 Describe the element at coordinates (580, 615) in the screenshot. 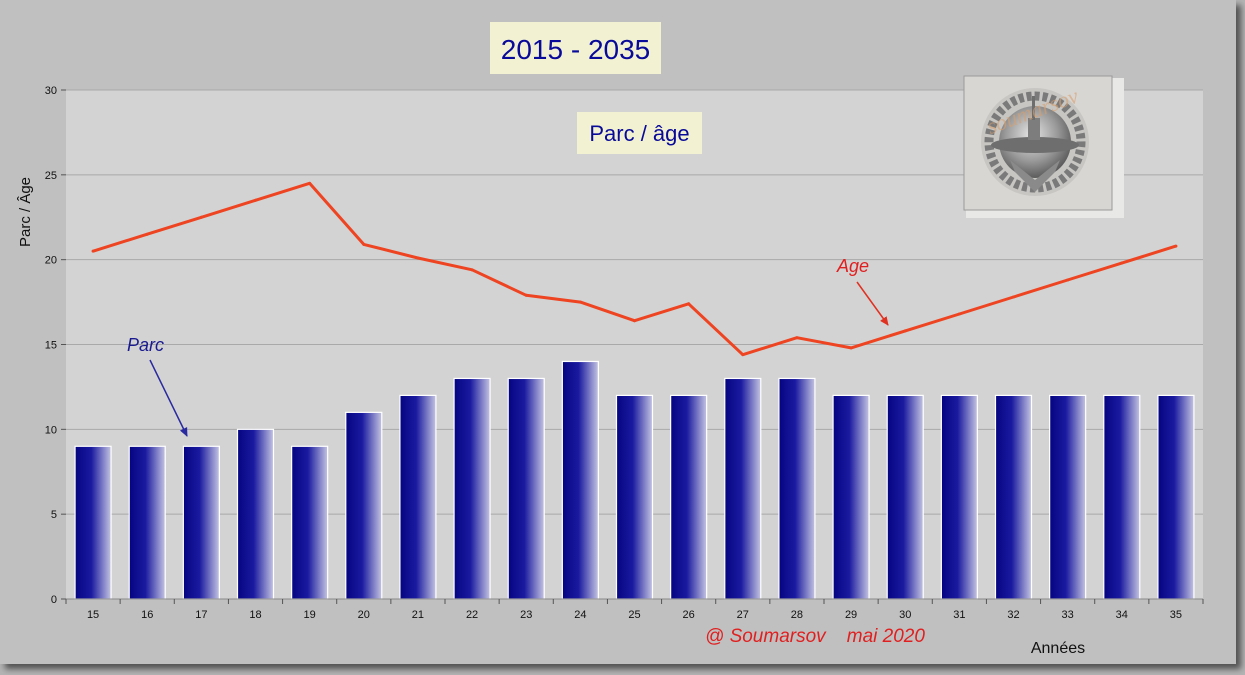

I see `x-tick-label: 24` at that location.